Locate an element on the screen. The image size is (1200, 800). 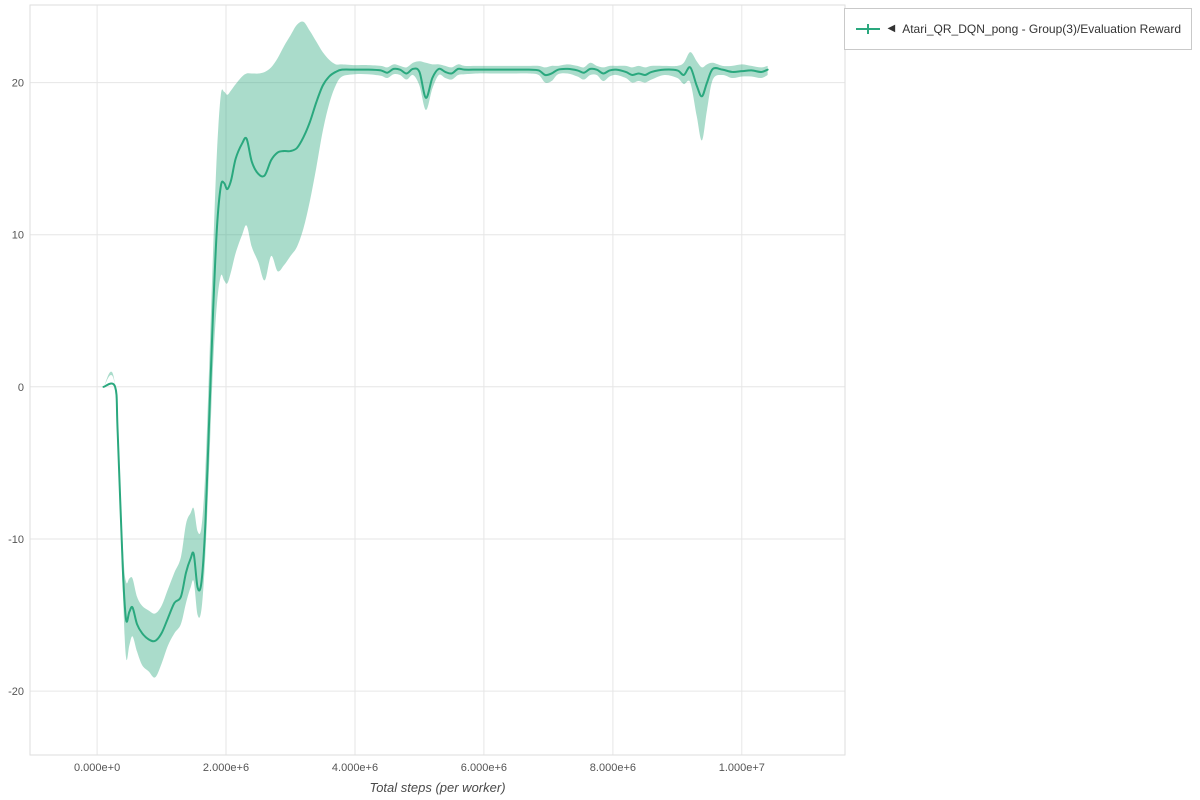
x-tick-label: 1.000e+7 is located at coordinates (742, 768).